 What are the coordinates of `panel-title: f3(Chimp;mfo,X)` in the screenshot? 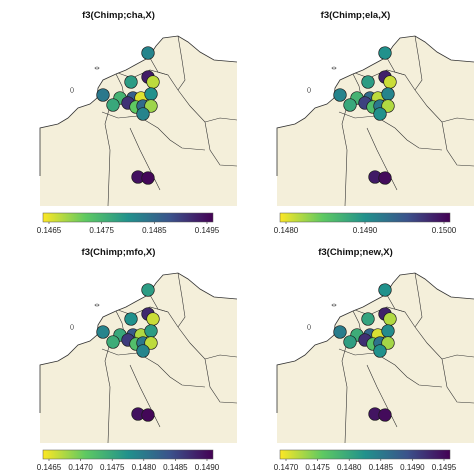 It's located at (118, 252).